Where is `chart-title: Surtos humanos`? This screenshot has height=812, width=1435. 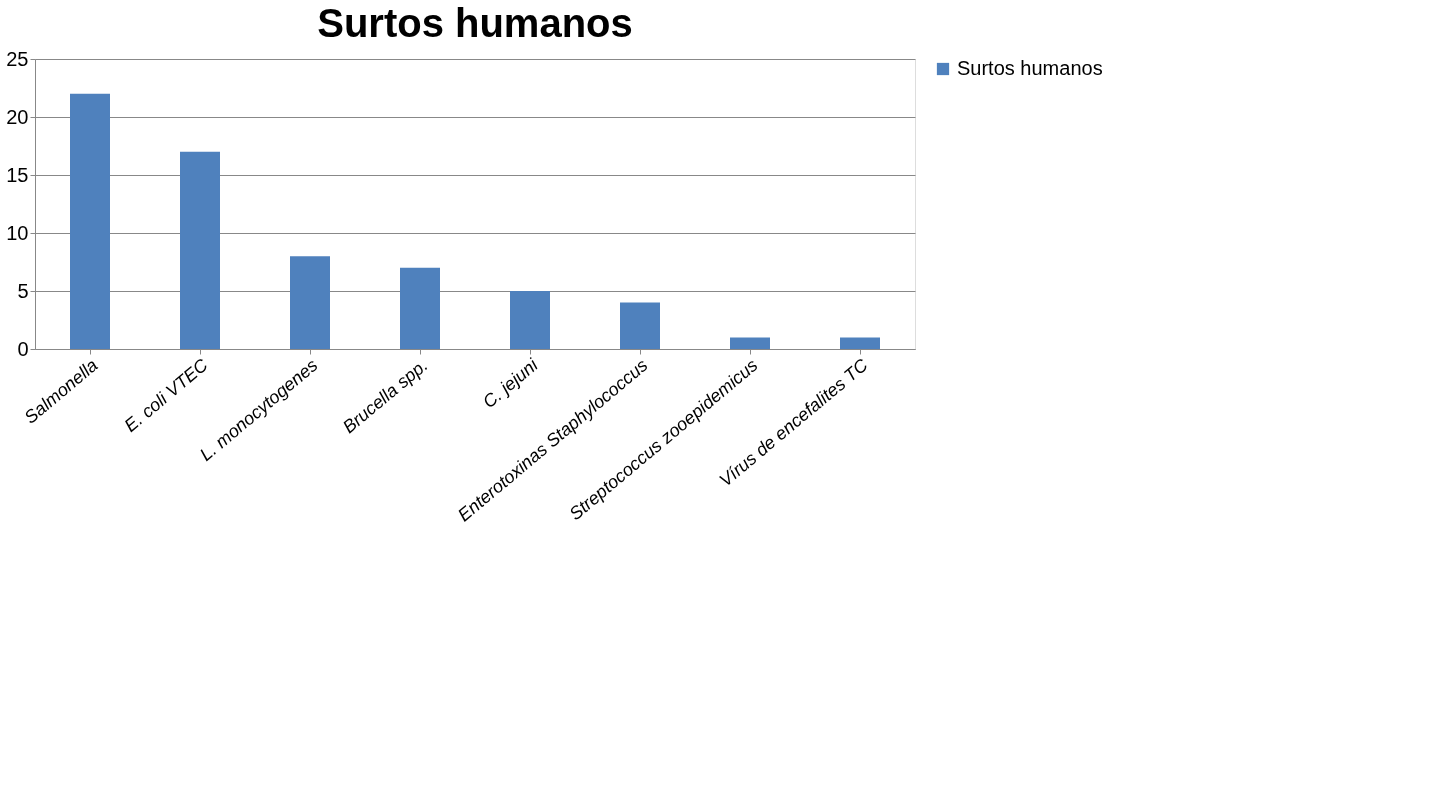 chart-title: Surtos humanos is located at coordinates (475, 23).